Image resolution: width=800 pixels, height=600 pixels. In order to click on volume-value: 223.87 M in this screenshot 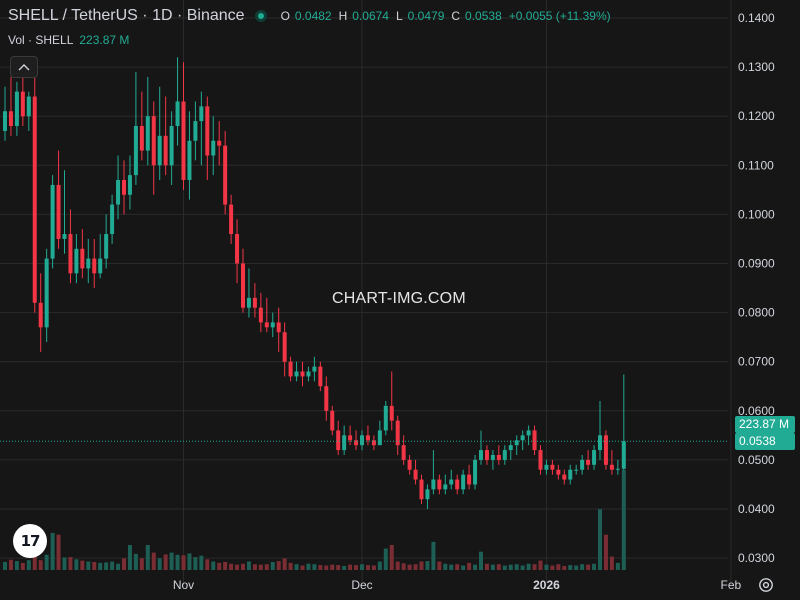, I will do `click(104, 40)`.